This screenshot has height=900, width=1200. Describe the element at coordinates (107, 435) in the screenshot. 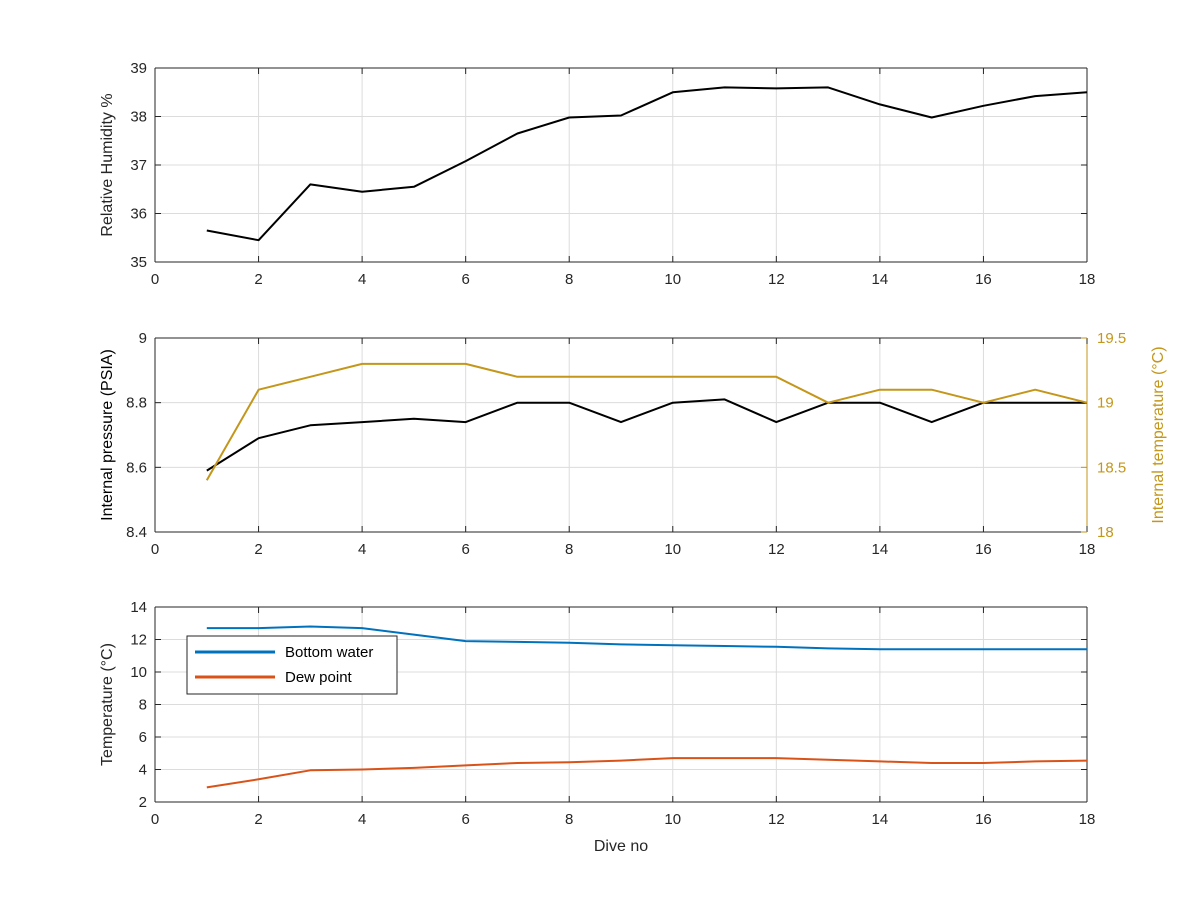

I see `y-axis-label: Internal pressure (PSIA)` at that location.